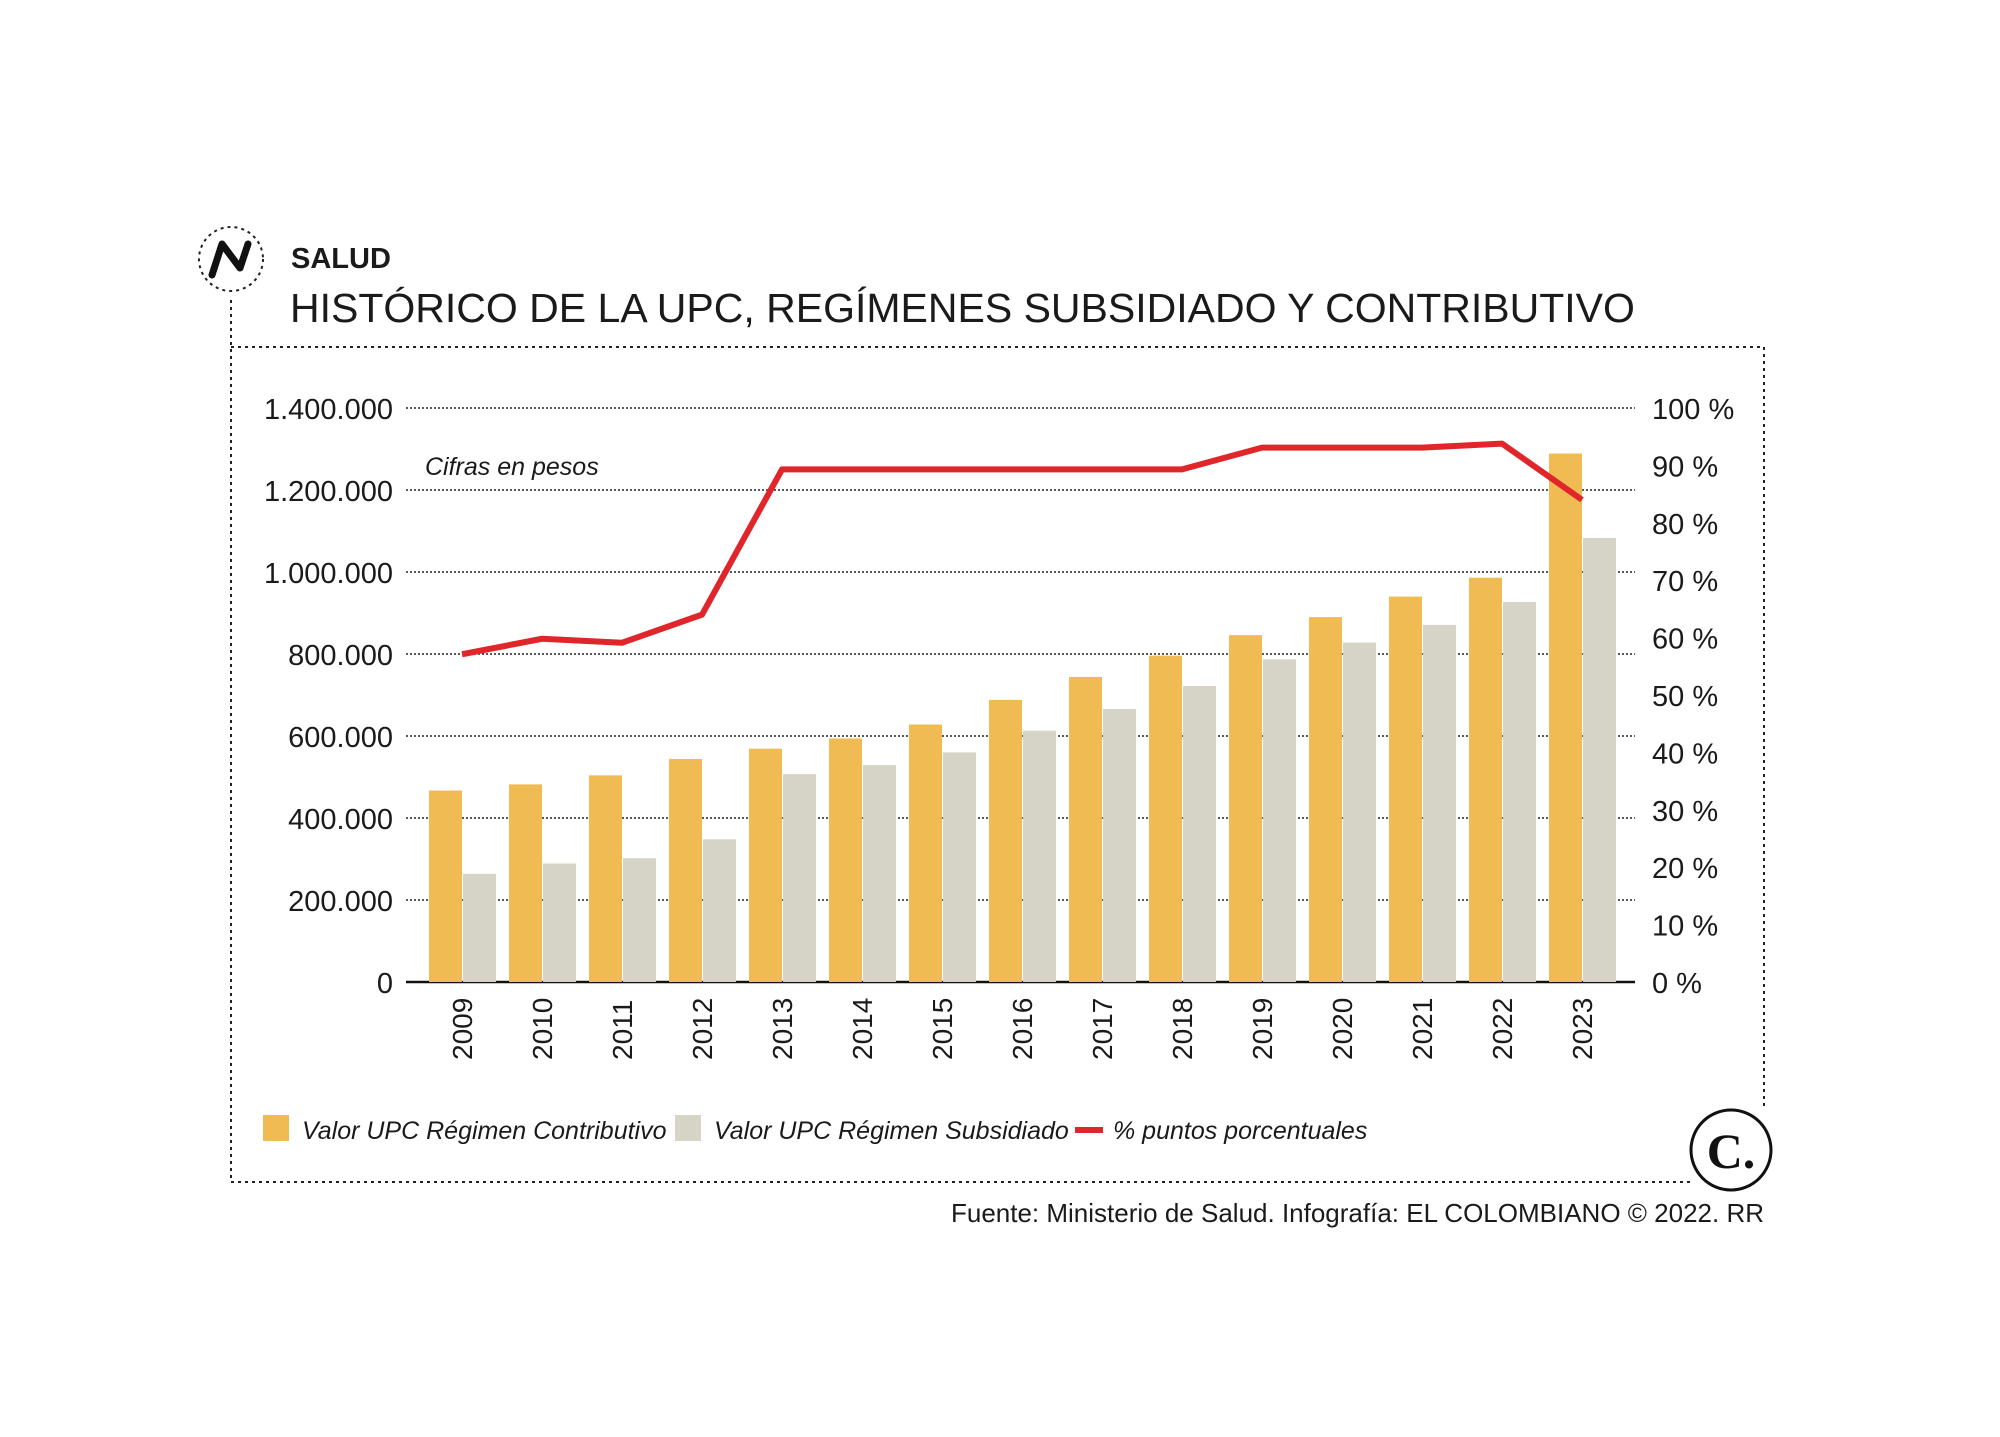  I want to click on bar-contributivo-2010, so click(525, 883).